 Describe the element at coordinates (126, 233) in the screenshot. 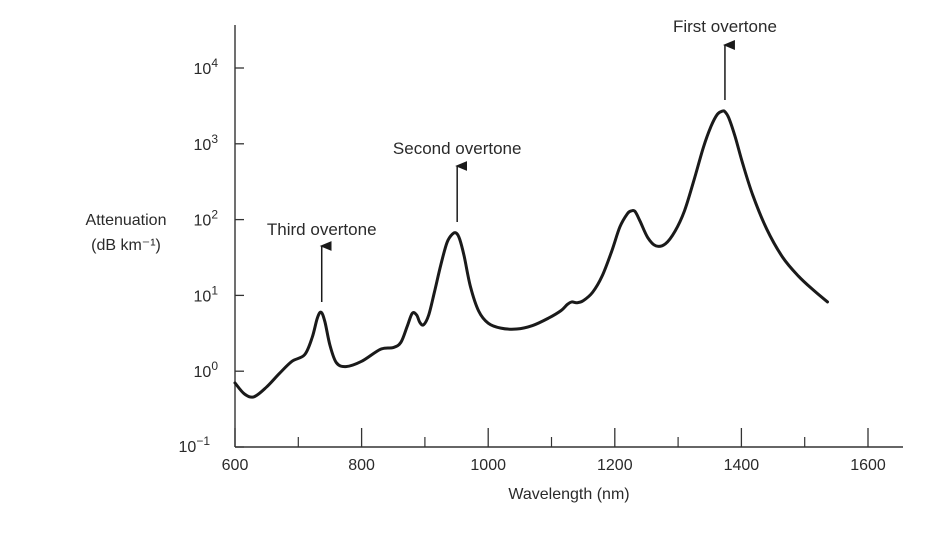

I see `y-axis-label: Attenuation (dB km⁻¹)` at that location.